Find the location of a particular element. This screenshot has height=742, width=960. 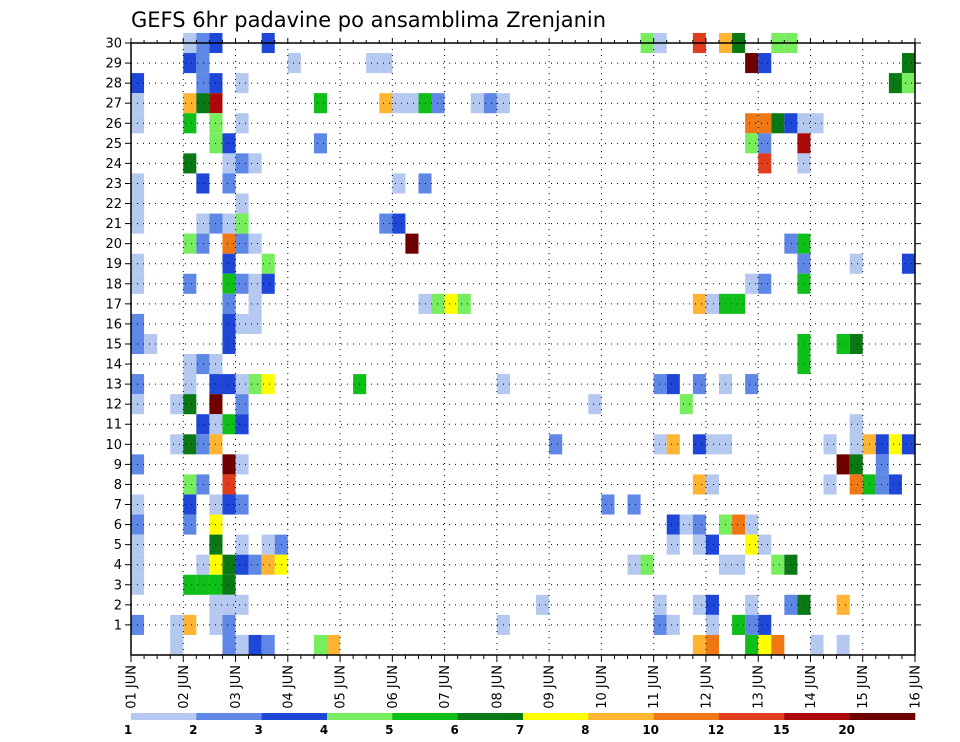

x-tick-label: 02 JUN is located at coordinates (184, 687).